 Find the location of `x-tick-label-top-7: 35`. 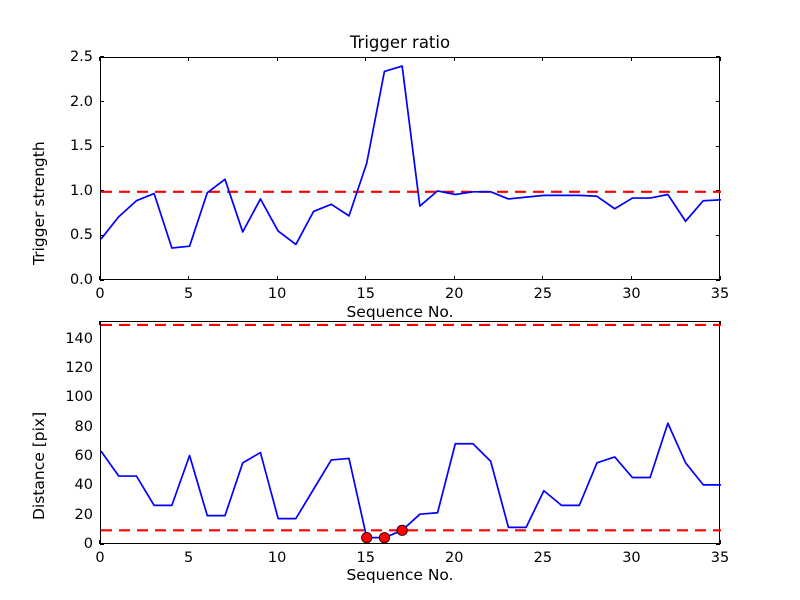

x-tick-label-top-7: 35 is located at coordinates (720, 294).